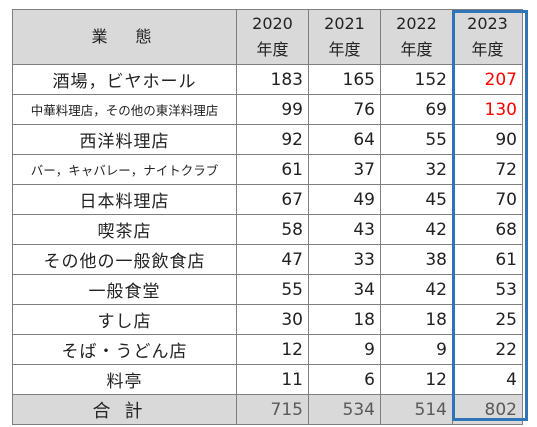 This screenshot has height=427, width=537. Describe the element at coordinates (272, 199) in the screenshot. I see `cell-2020: 67` at that location.